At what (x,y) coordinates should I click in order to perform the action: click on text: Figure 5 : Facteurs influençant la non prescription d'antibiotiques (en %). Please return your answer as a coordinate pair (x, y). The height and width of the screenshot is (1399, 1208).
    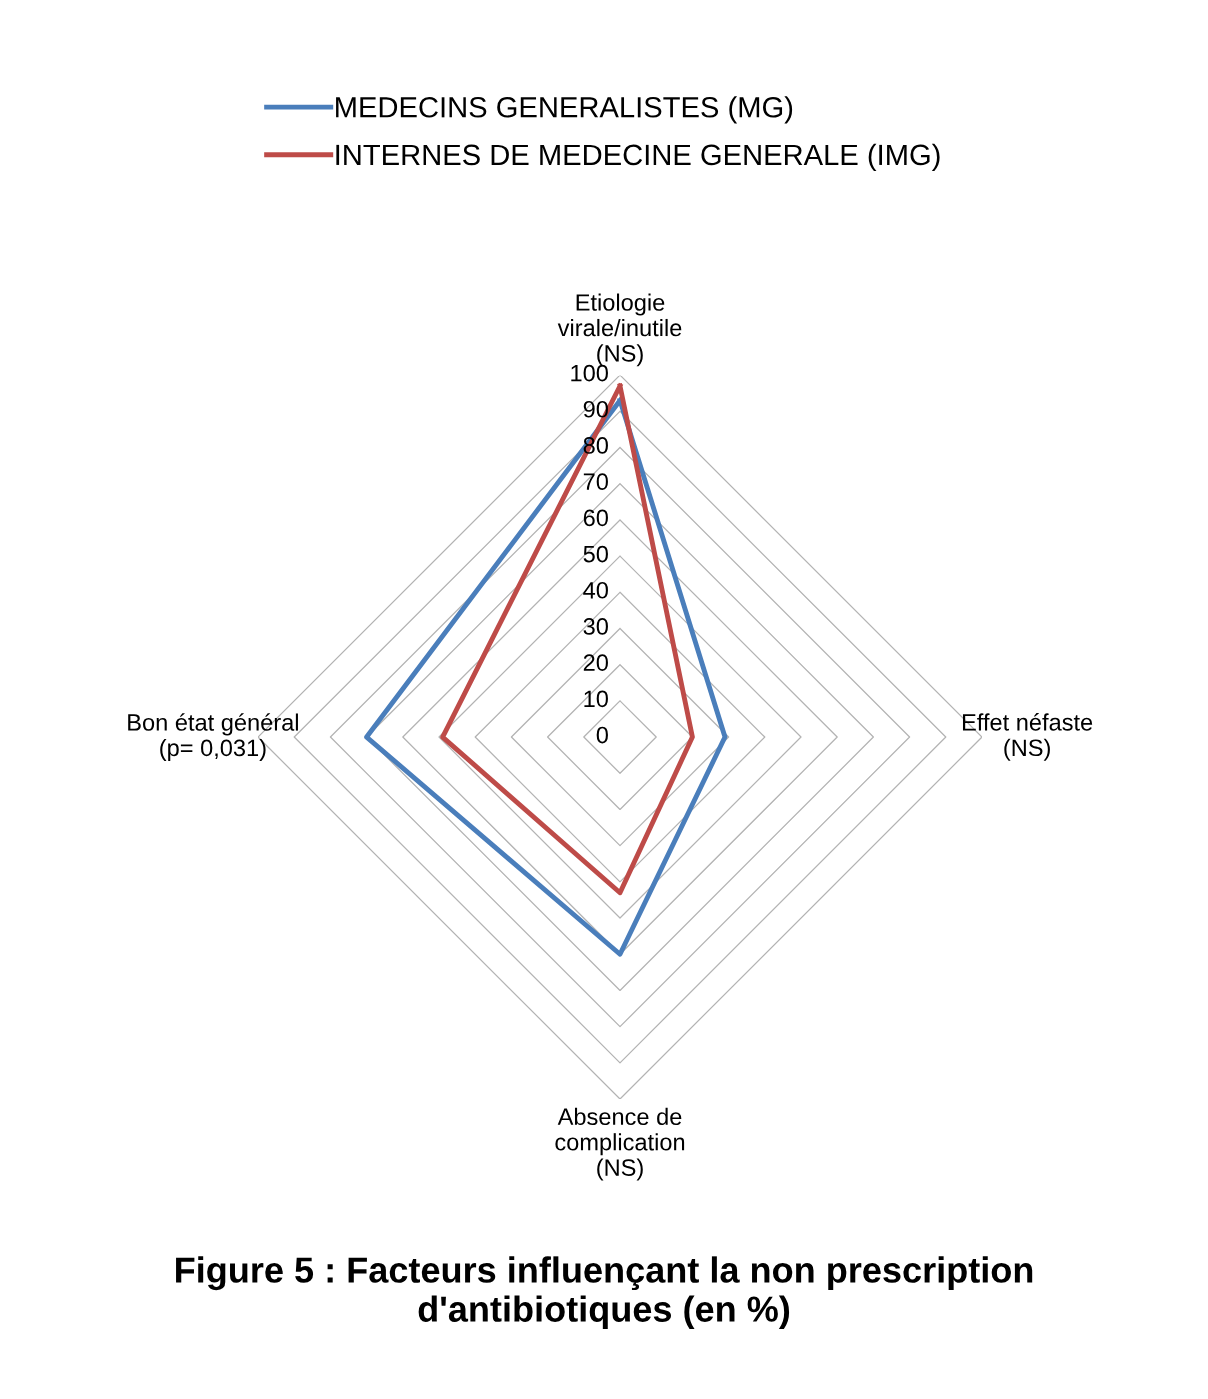
    Looking at the image, I should click on (604, 1293).